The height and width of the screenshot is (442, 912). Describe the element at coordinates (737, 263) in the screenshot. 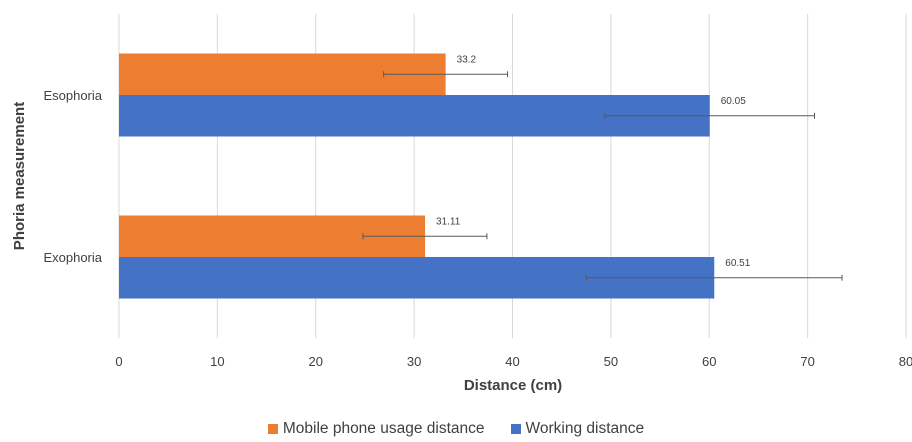

I see `data-label: 60.51` at that location.